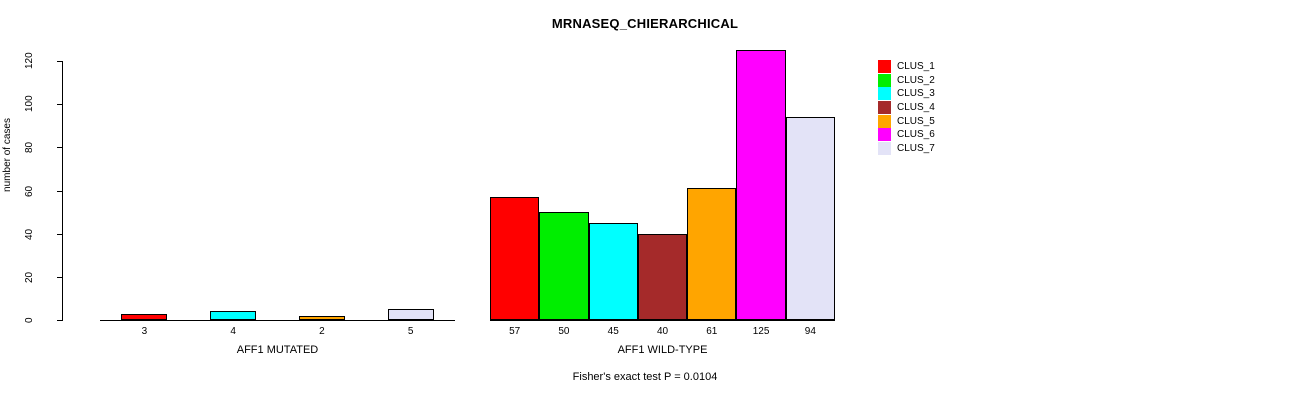 This screenshot has height=400, width=1290. Describe the element at coordinates (322, 331) in the screenshot. I see `bar-value-label: 2` at that location.